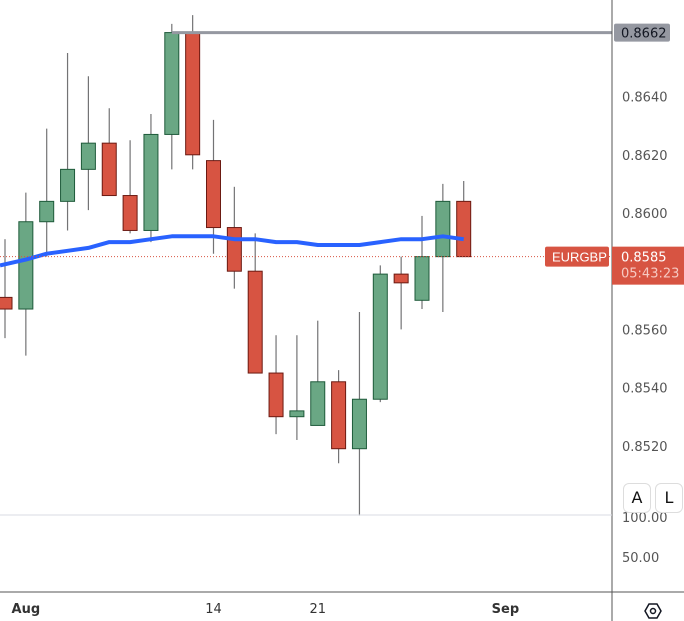 The image size is (684, 621). What do you see at coordinates (645, 389) in the screenshot?
I see `price-tick-label: 0.8540` at bounding box center [645, 389].